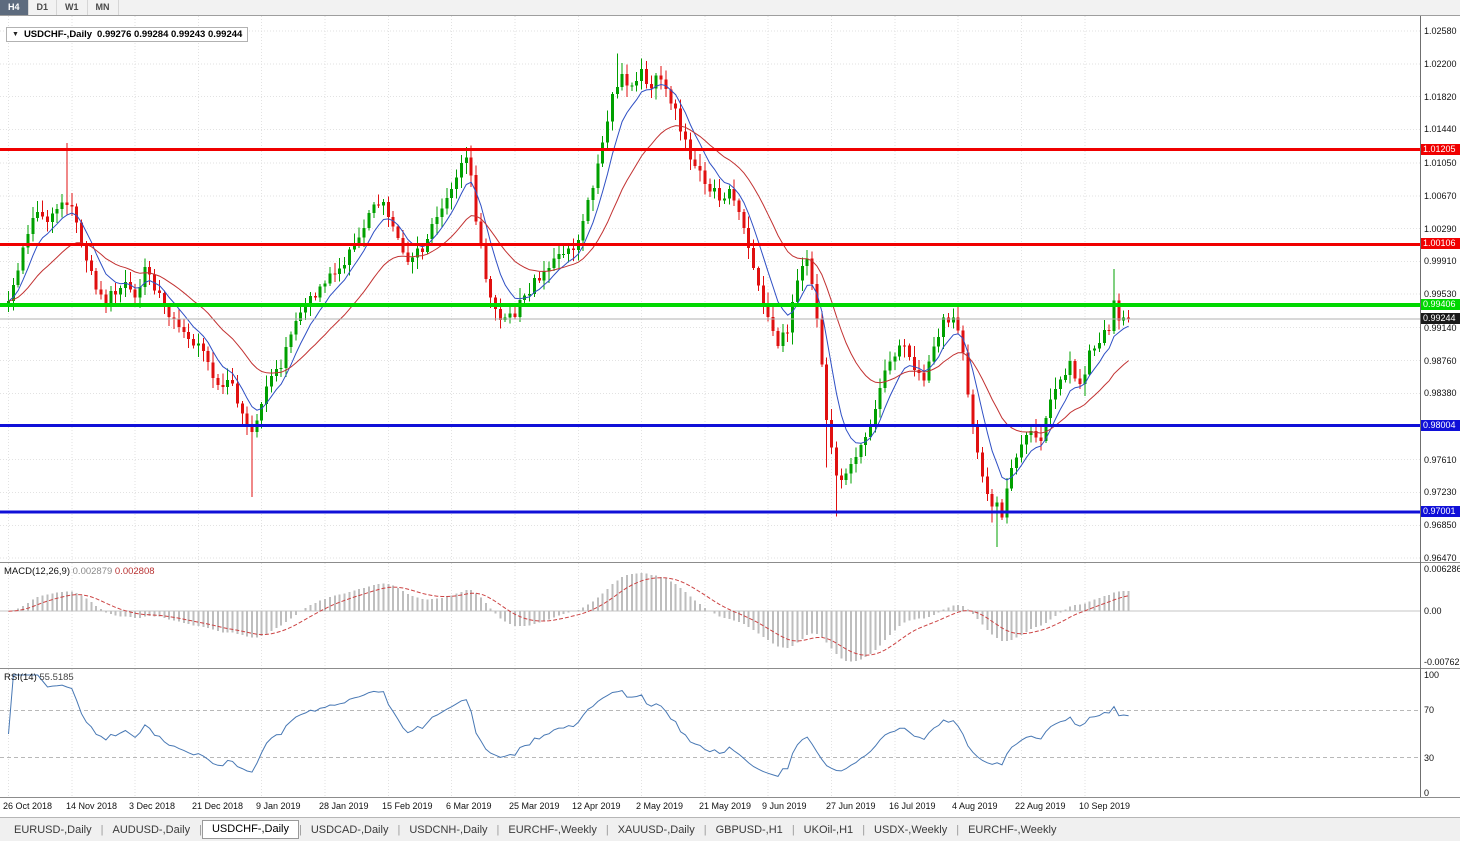 Image resolution: width=1460 pixels, height=841 pixels. I want to click on macd-value-main: 0.002879, so click(92, 571).